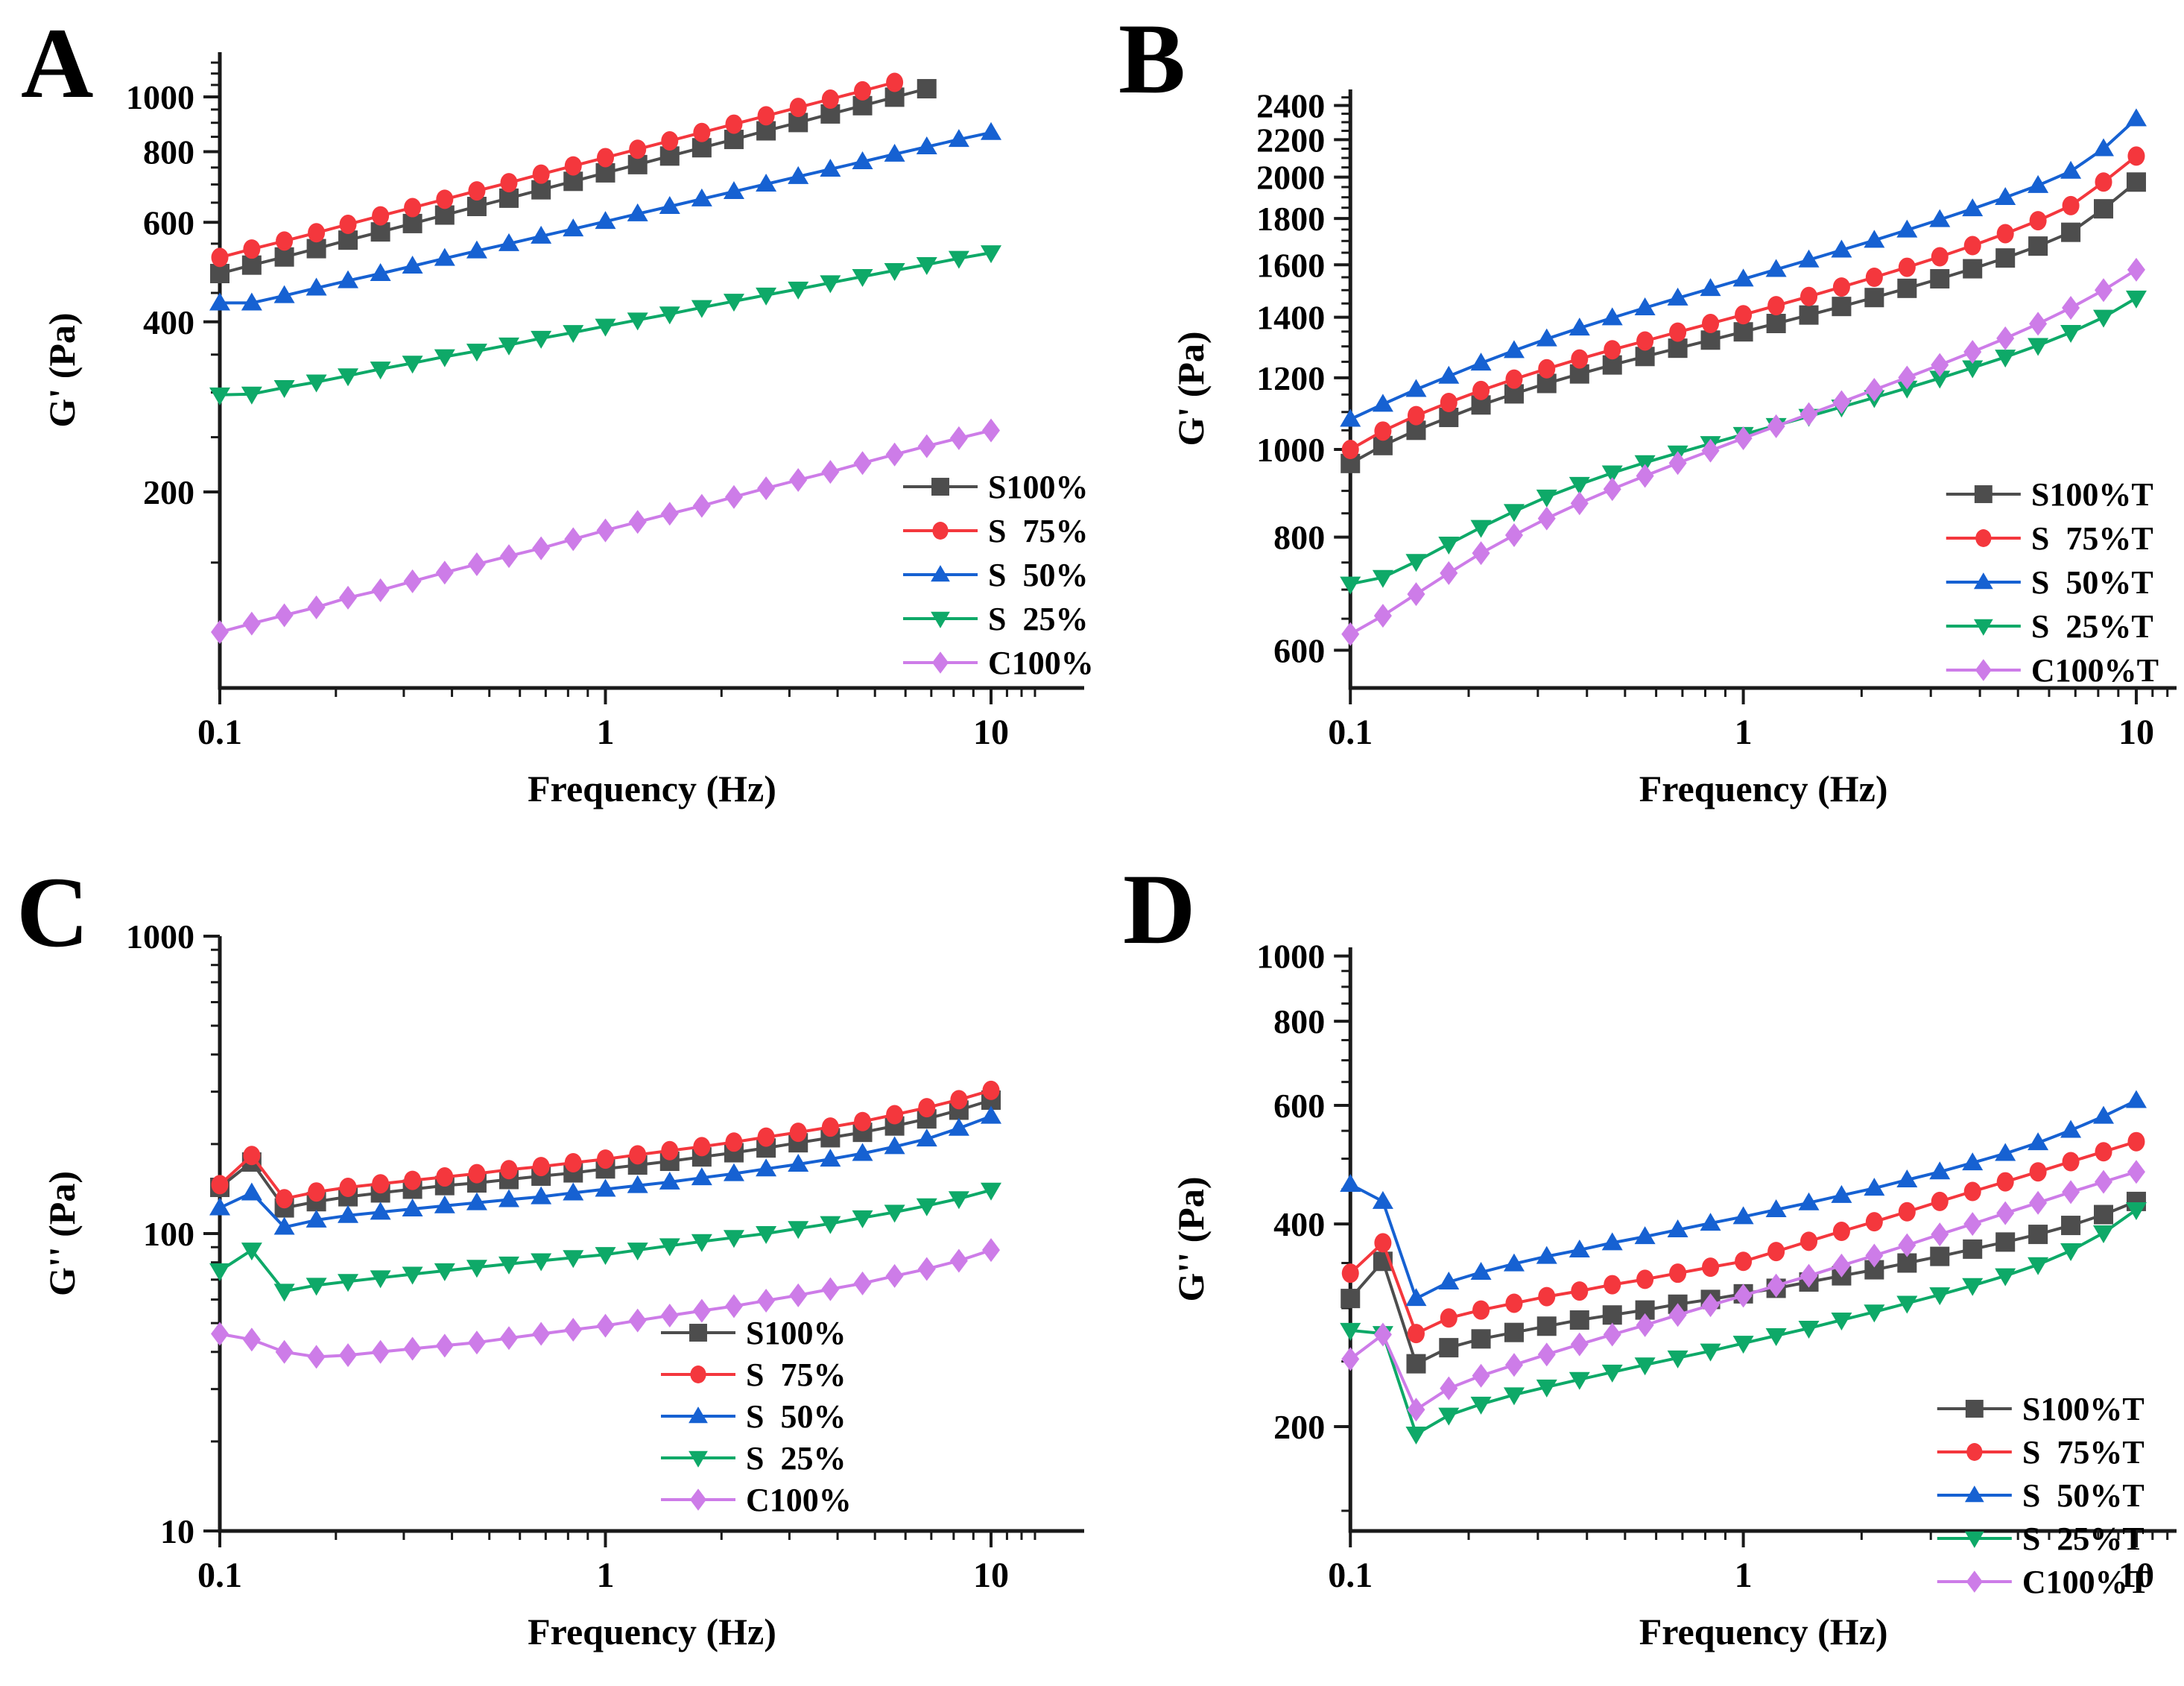 The width and height of the screenshot is (2184, 1686). Describe the element at coordinates (1290, 378) in the screenshot. I see `svg-text: 1200` at that location.